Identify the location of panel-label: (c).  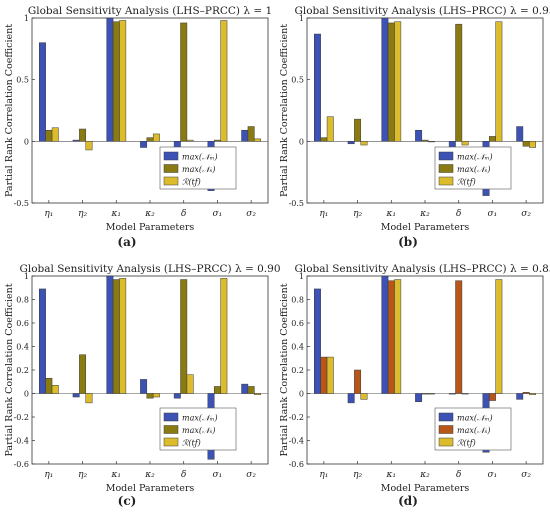
(127, 501).